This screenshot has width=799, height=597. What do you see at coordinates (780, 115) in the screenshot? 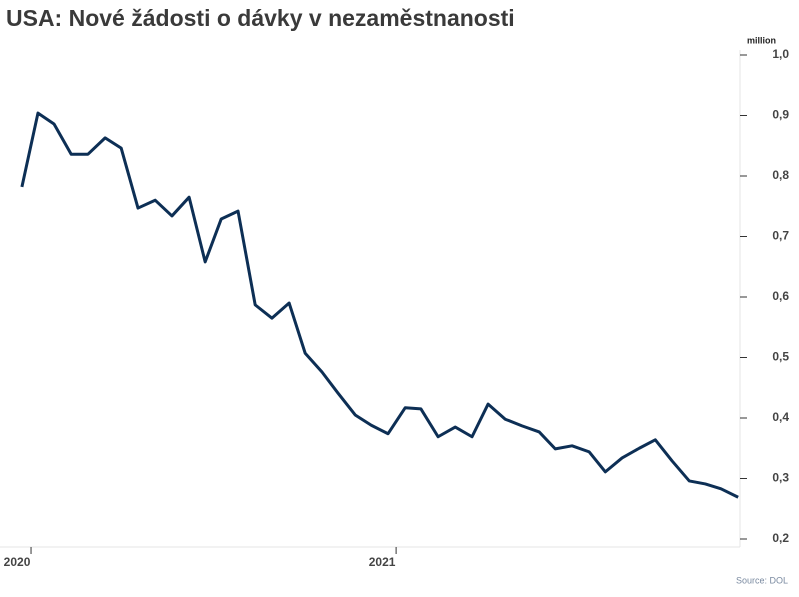
I see `y-tick-label: 0,9` at bounding box center [780, 115].